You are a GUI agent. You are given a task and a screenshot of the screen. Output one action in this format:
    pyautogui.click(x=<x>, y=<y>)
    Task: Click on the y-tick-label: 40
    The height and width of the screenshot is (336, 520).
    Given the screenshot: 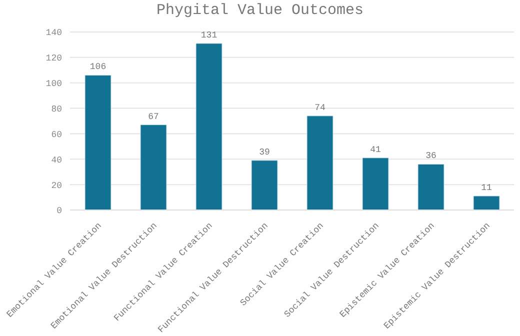 What is the action you would take?
    pyautogui.click(x=56, y=160)
    